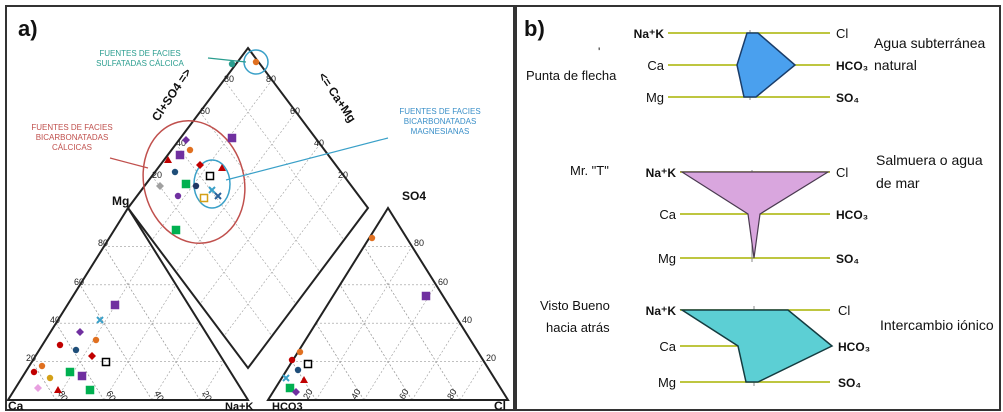 This screenshot has width=1003, height=412. I want to click on ticks-diamond-right: 80 60 40 20, so click(307, 127).